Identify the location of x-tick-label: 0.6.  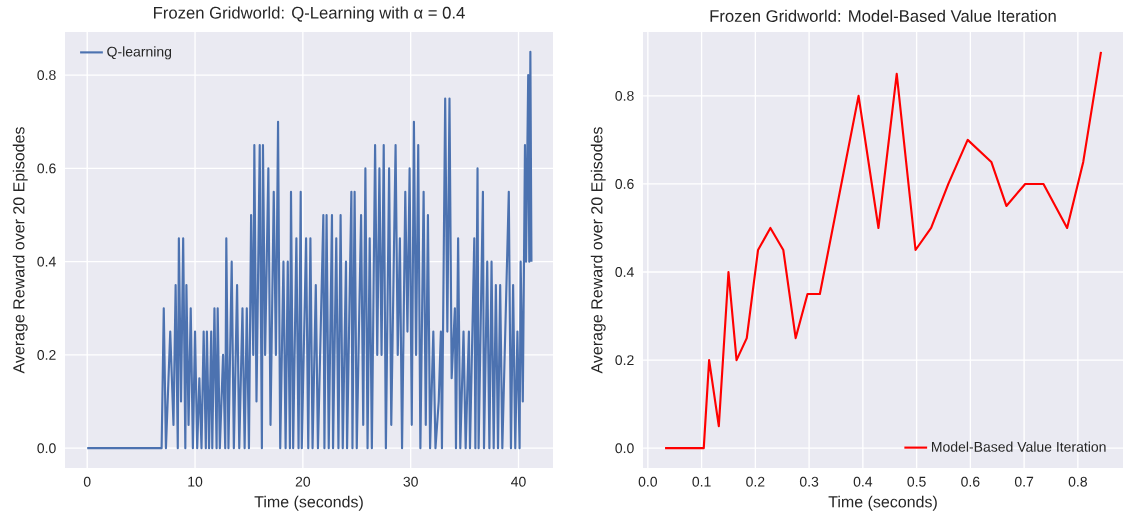
(970, 481).